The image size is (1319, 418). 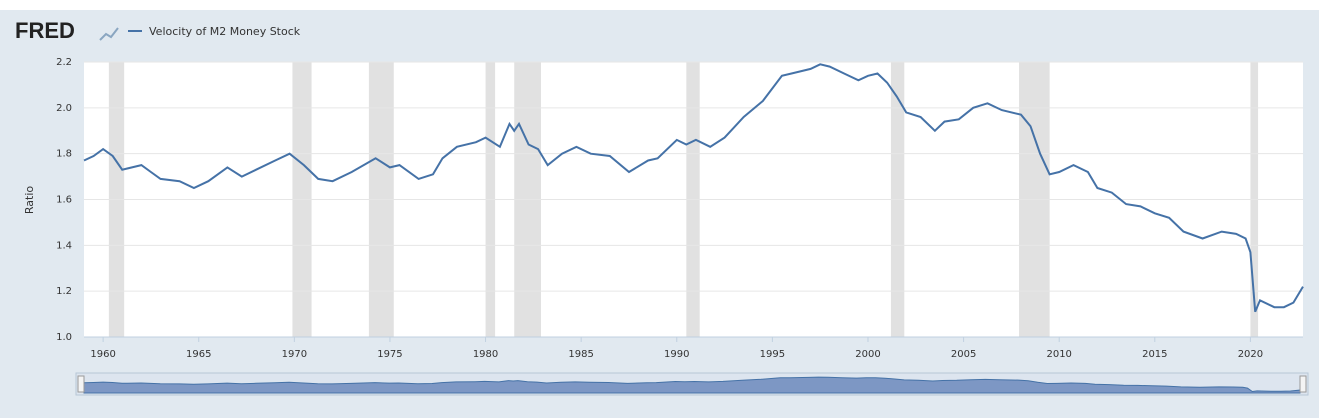 I want to click on y-tick-label: 1.2, so click(x=64, y=291).